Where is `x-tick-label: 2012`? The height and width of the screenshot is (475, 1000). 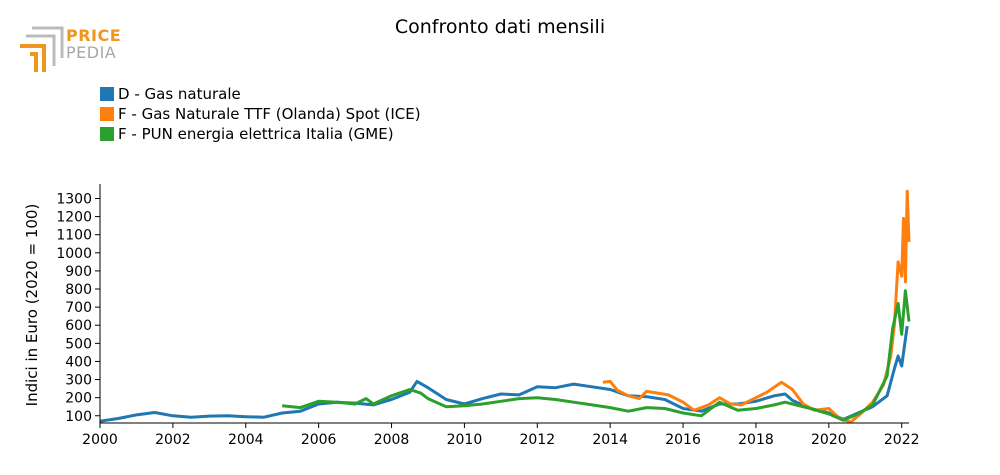
x-tick-label: 2012 is located at coordinates (537, 440).